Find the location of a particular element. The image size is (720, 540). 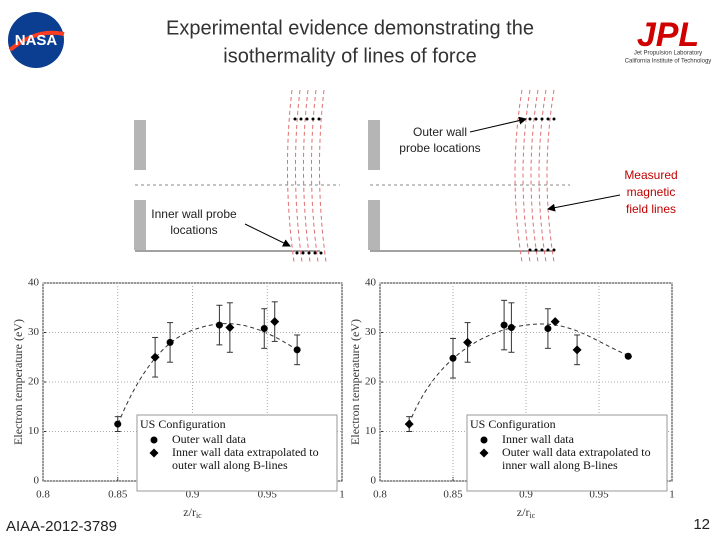

nasa-text: NASA is located at coordinates (36, 40).